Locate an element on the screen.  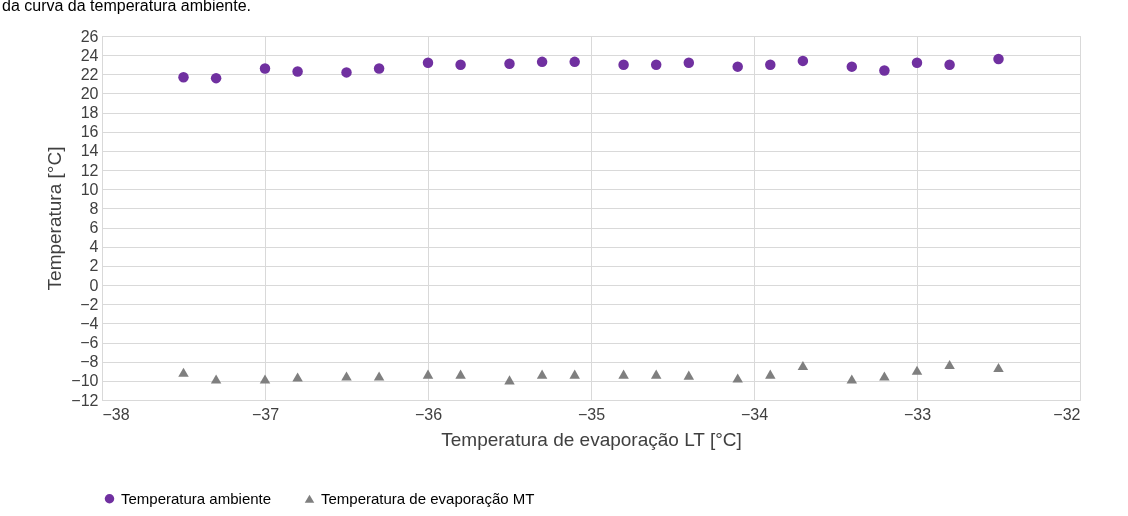
y-tick-label: 14 is located at coordinates (89, 151).